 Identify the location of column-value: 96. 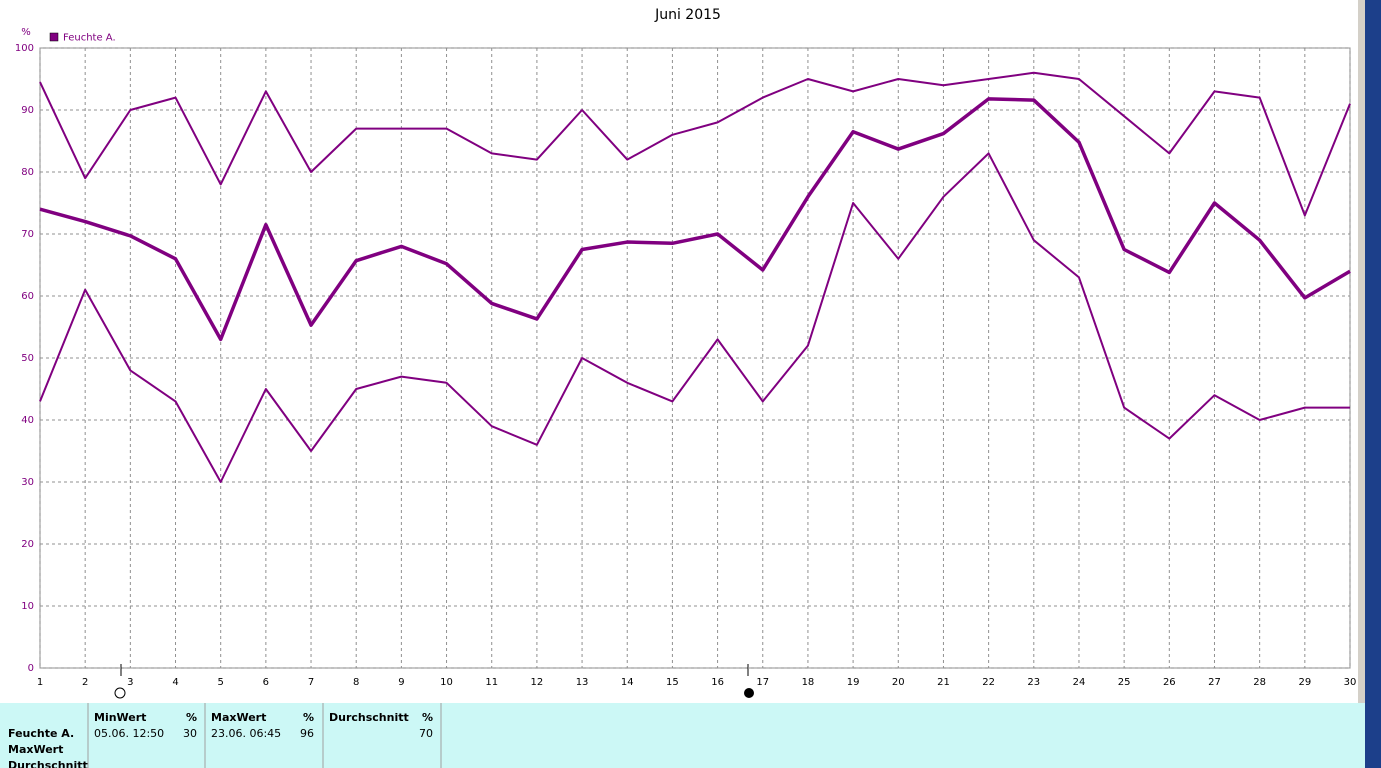
(307, 733).